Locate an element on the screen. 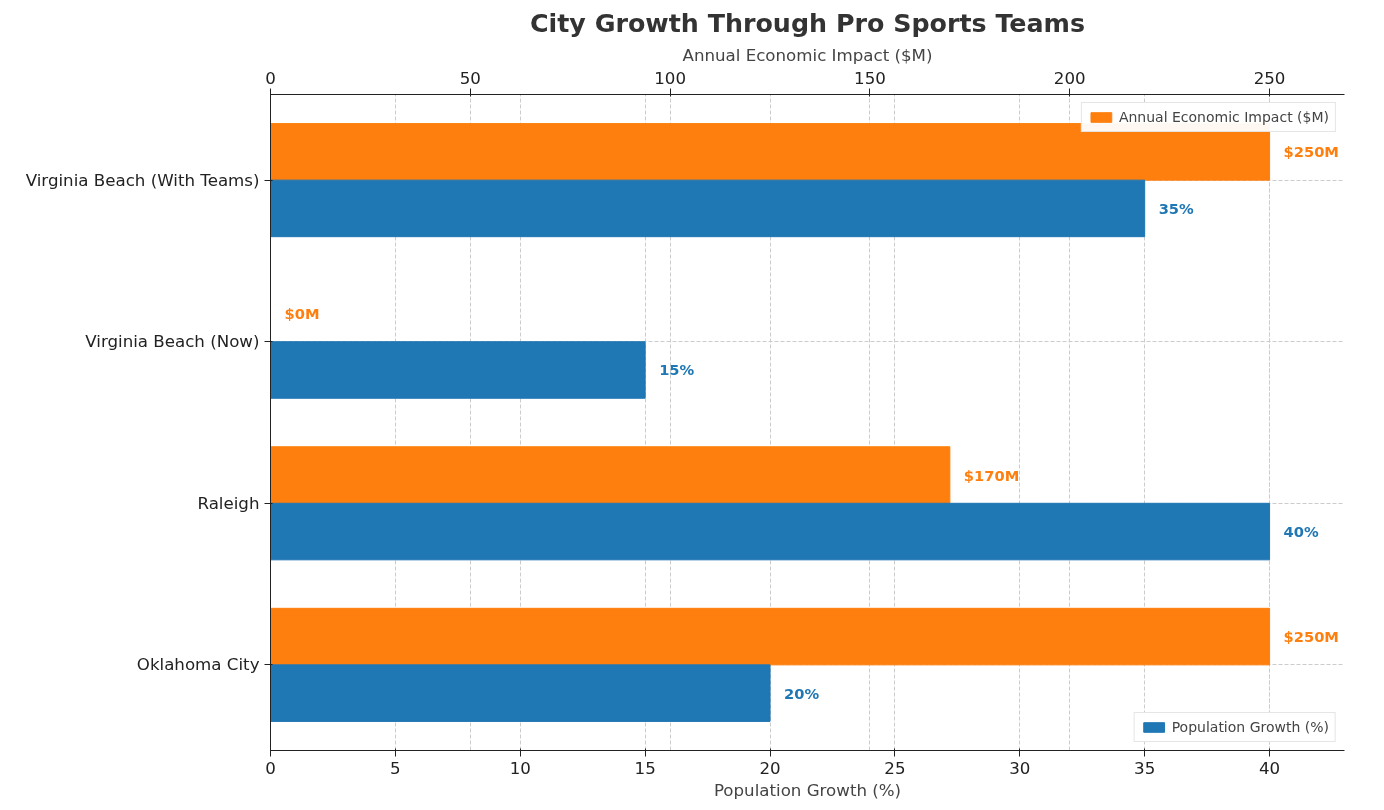 The height and width of the screenshot is (810, 1384). x-tick-label: 15 is located at coordinates (645, 768).